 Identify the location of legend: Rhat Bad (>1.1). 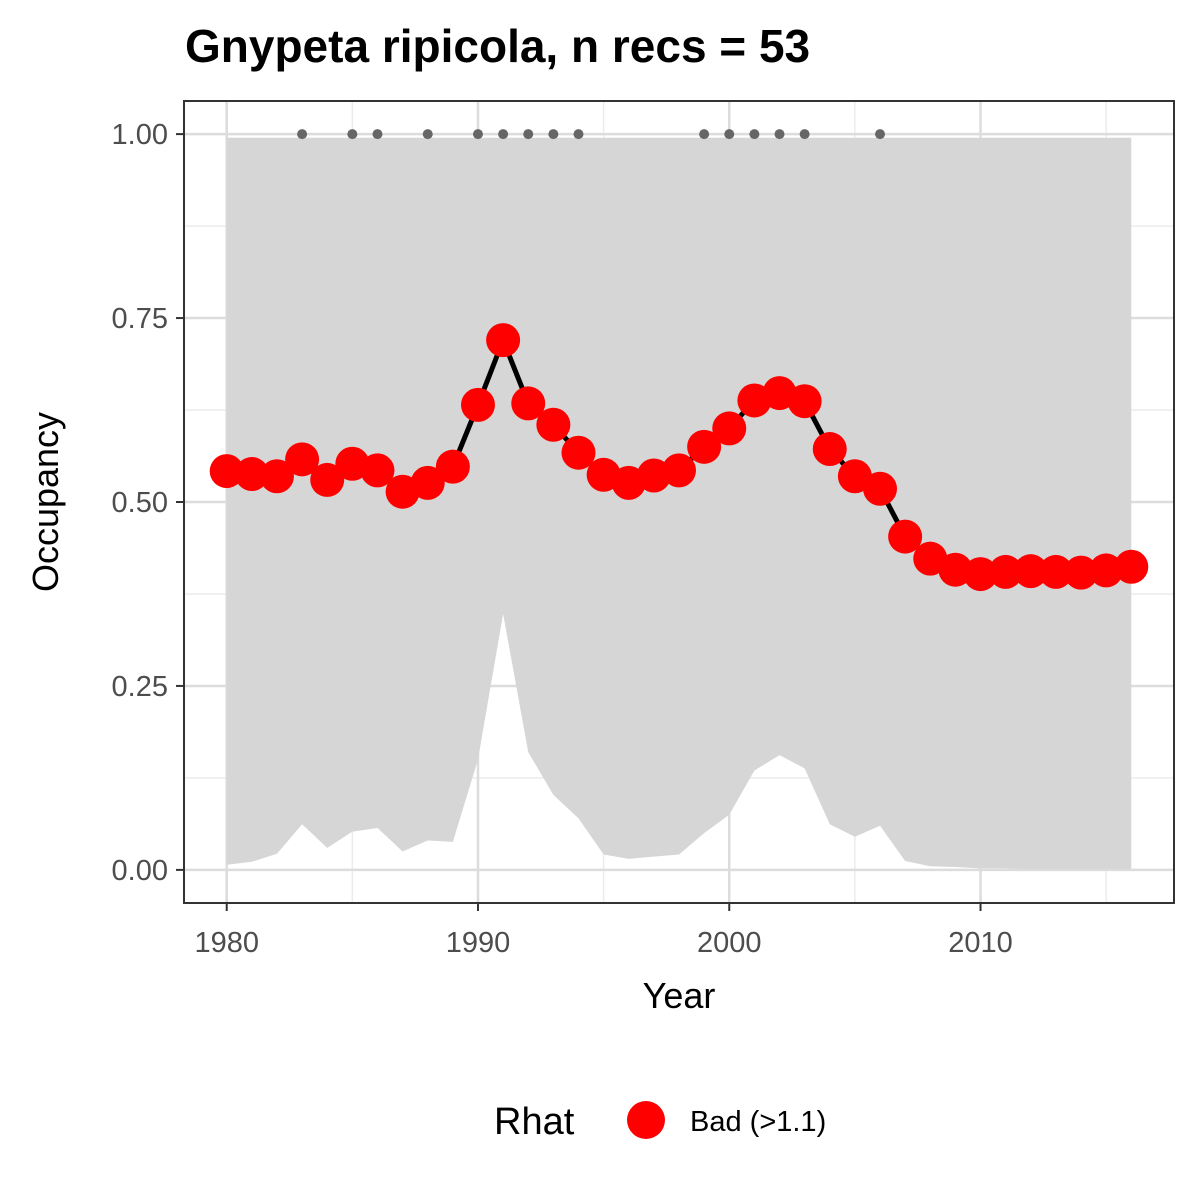
(660, 1122).